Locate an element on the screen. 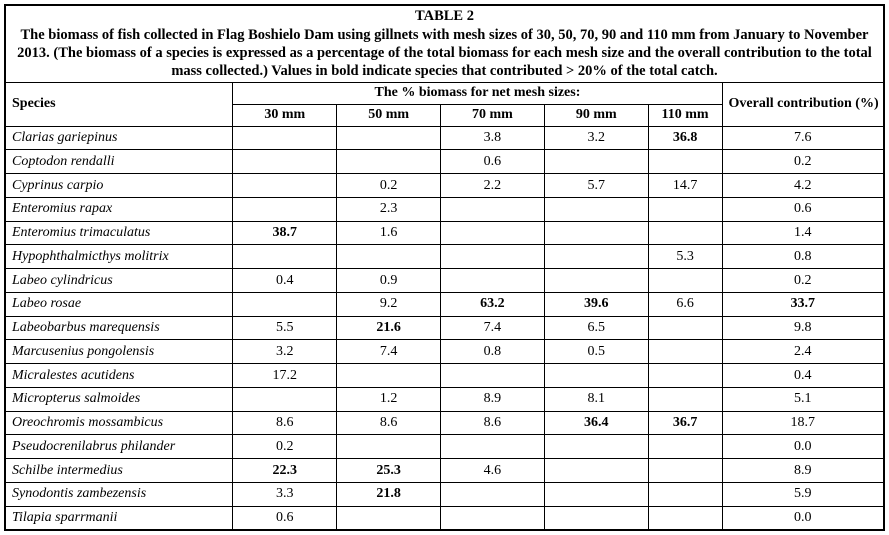  table-row: Clarias gariepinus 3.8 3.2 36.8 7.6 is located at coordinates (444, 138).